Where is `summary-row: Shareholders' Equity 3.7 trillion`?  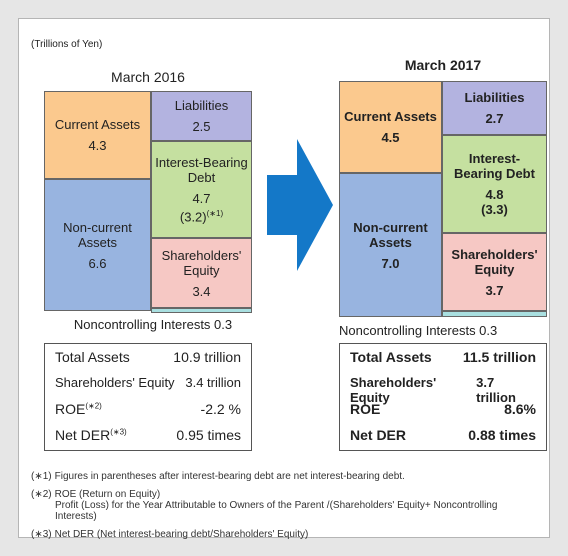
summary-row: Shareholders' Equity 3.7 trillion is located at coordinates (443, 390).